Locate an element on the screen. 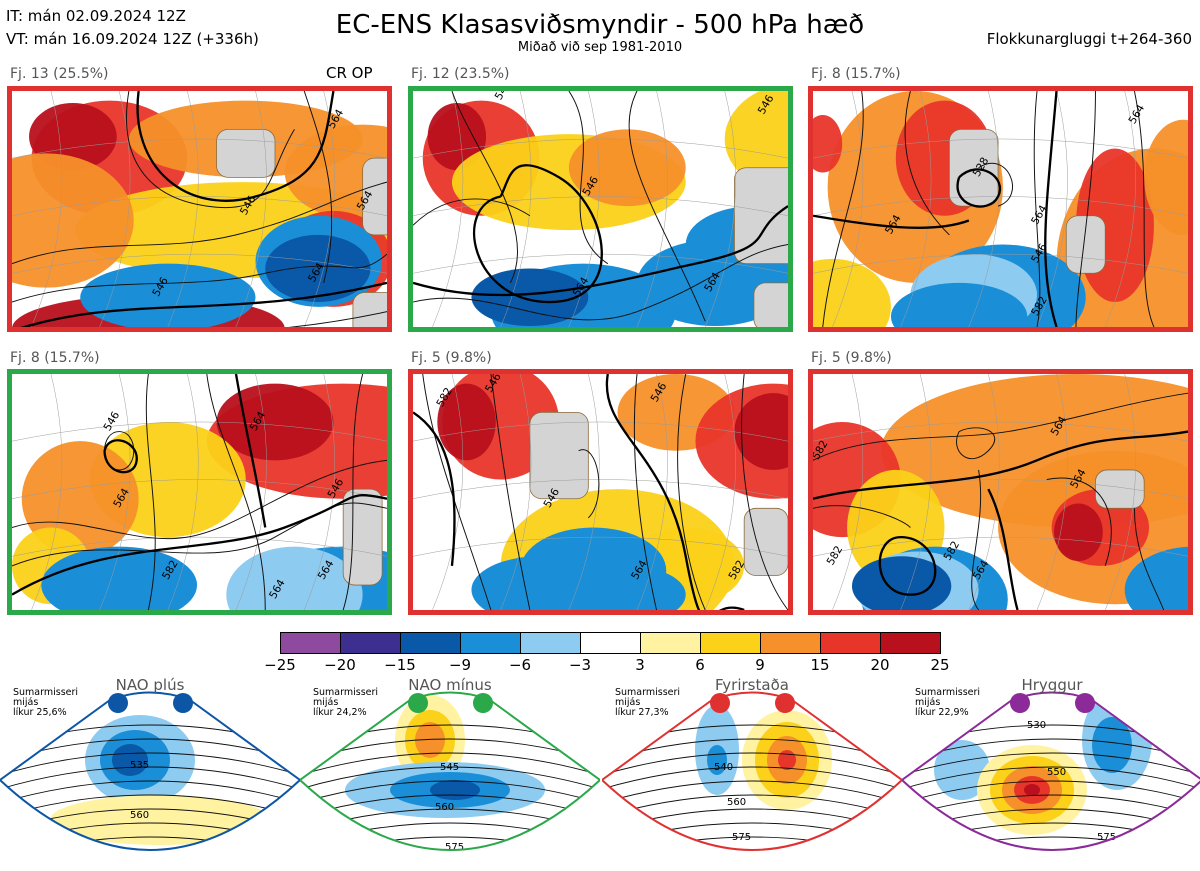 Image resolution: width=1200 pixels, height=871 pixels. contour-label: 546 is located at coordinates (503, 96).